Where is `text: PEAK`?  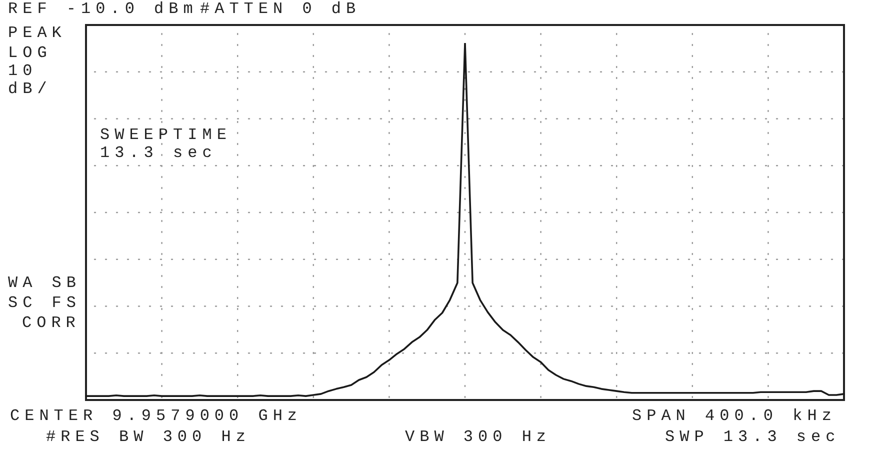 text: PEAK is located at coordinates (37, 33).